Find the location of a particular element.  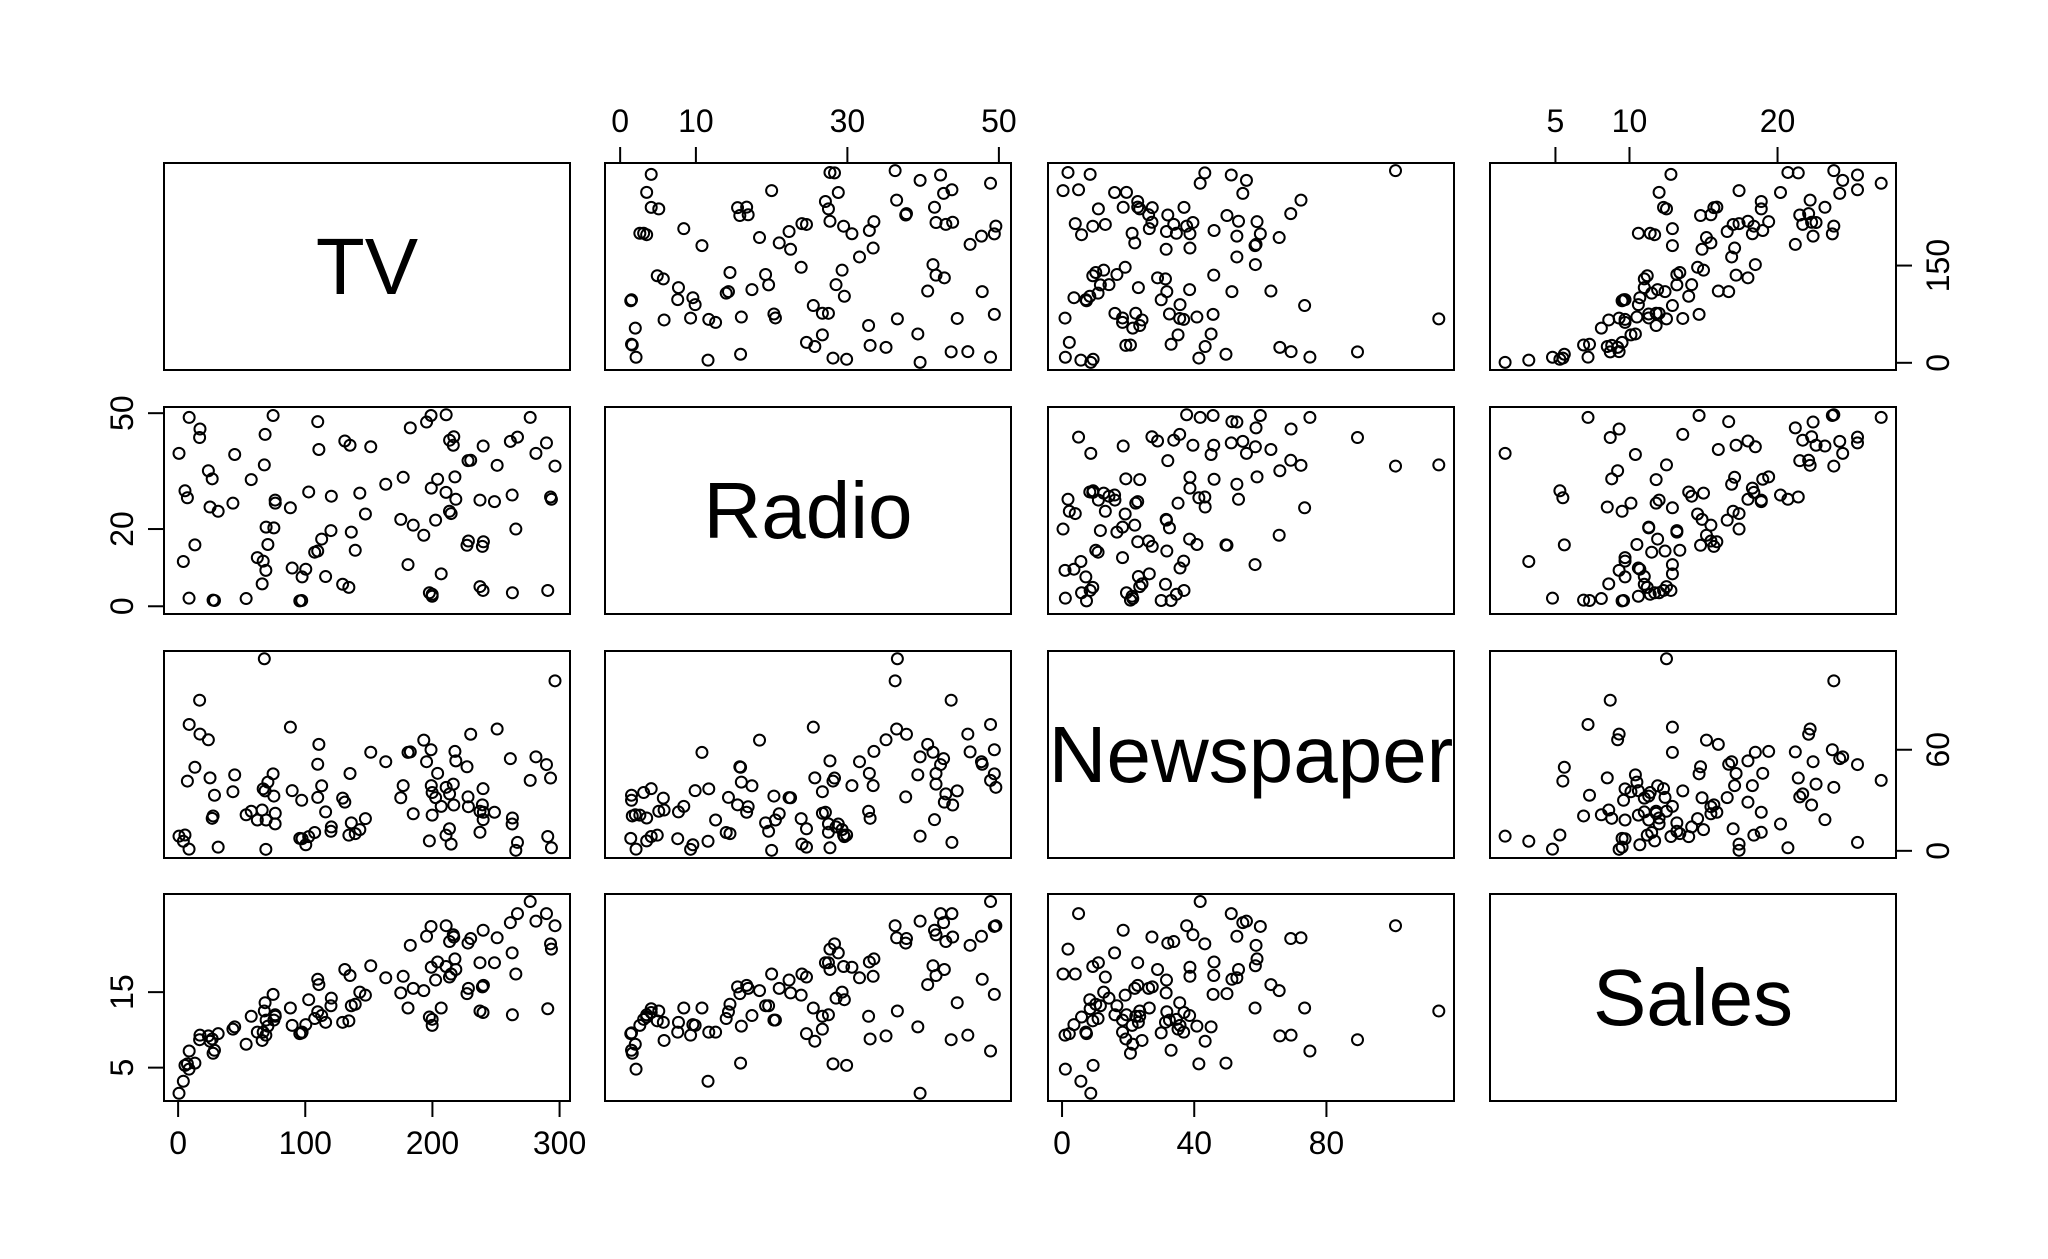

tick-label: 100 is located at coordinates (305, 1143).